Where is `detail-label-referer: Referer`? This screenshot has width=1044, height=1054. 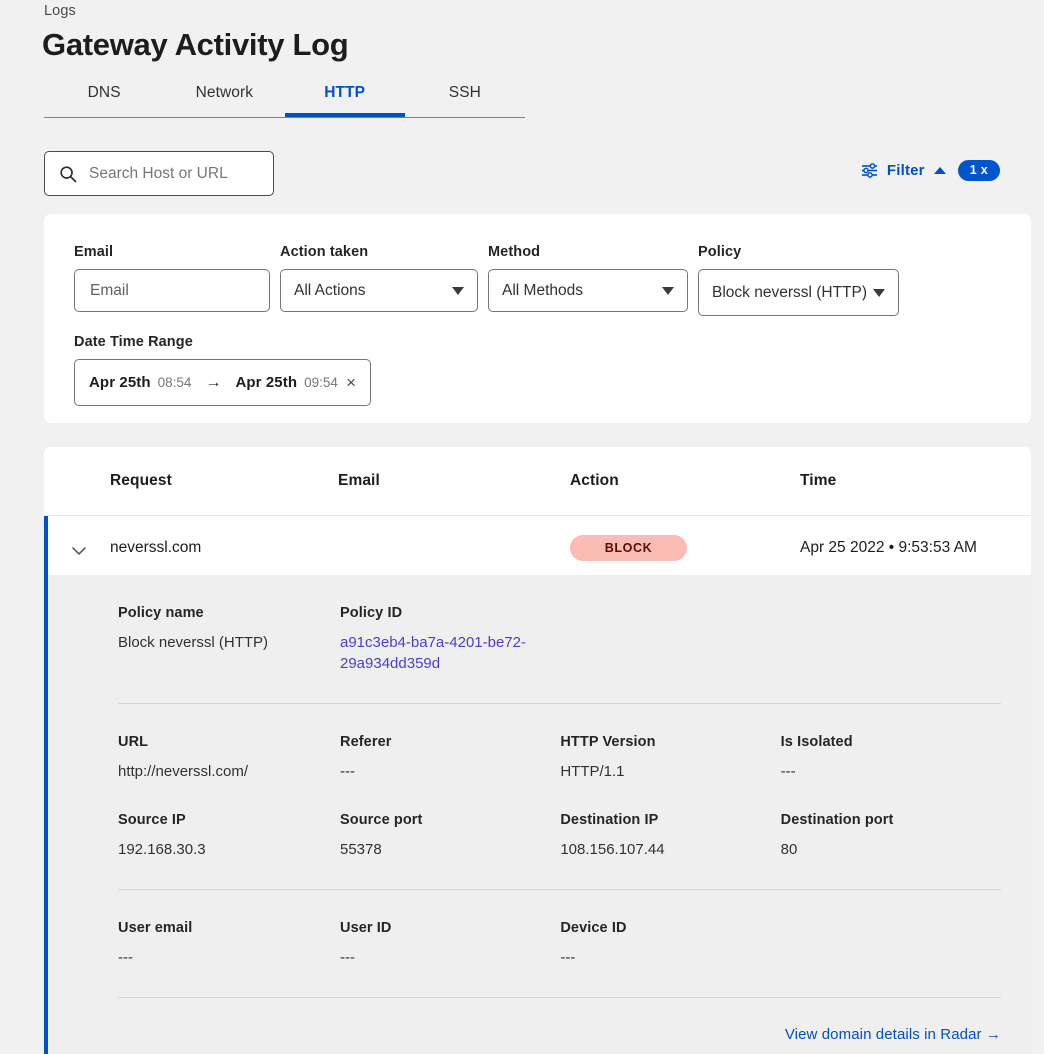
detail-label-referer: Referer is located at coordinates (366, 742).